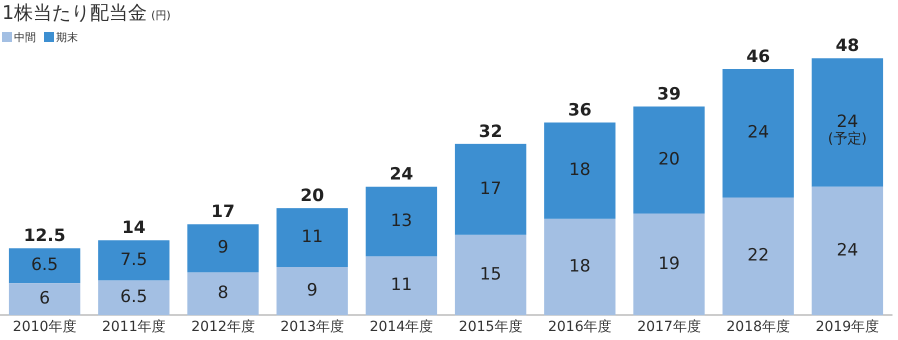 The height and width of the screenshot is (340, 898). What do you see at coordinates (669, 327) in the screenshot?
I see `x-tick-label: 2017年度` at bounding box center [669, 327].